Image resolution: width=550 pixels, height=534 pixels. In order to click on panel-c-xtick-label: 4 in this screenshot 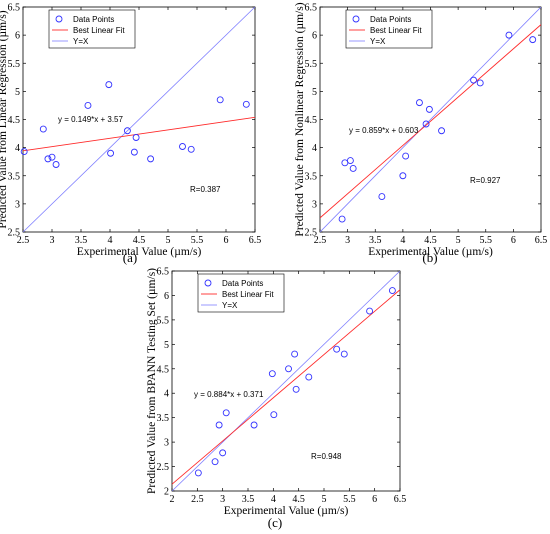, I will do `click(273, 499)`.